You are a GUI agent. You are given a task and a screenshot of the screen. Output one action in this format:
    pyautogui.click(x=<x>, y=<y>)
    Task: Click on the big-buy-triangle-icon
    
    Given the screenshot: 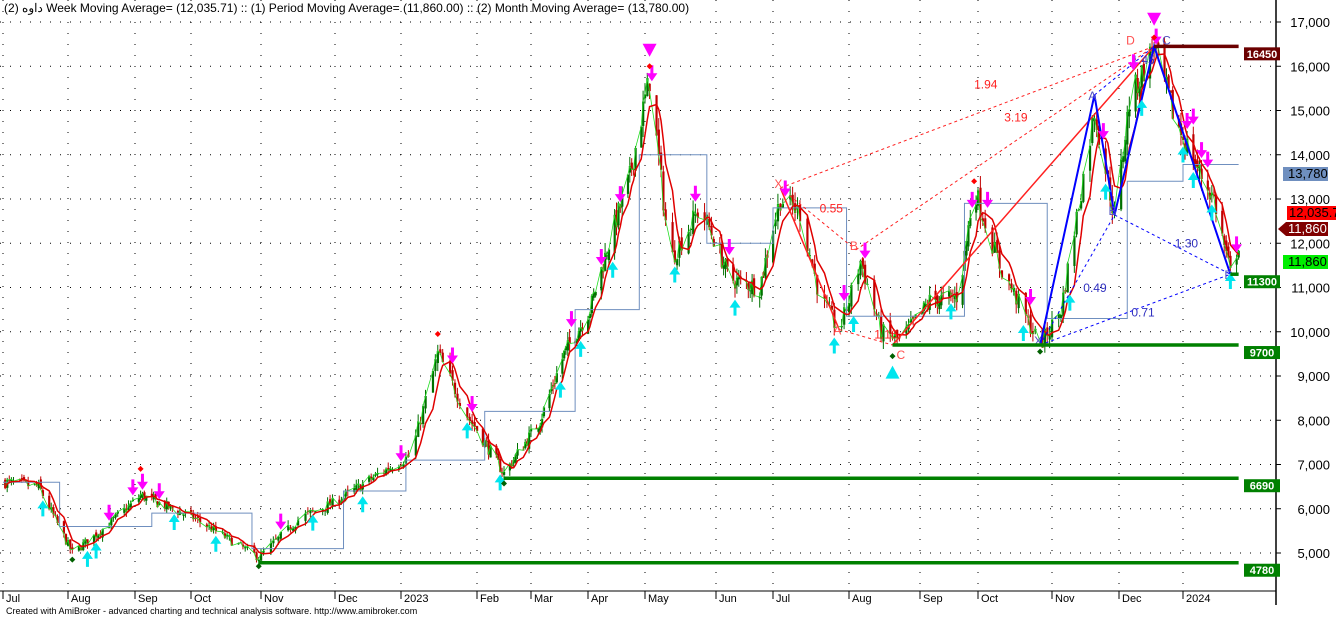 What is the action you would take?
    pyautogui.click(x=892, y=372)
    